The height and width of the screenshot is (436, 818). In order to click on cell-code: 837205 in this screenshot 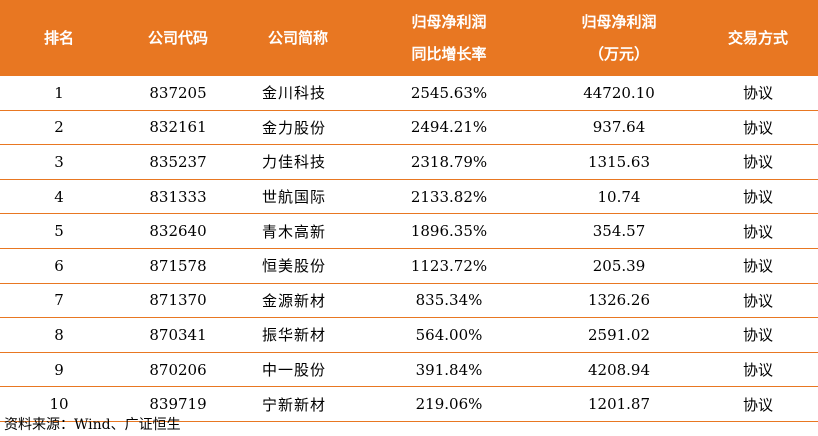, I will do `click(178, 93)`.